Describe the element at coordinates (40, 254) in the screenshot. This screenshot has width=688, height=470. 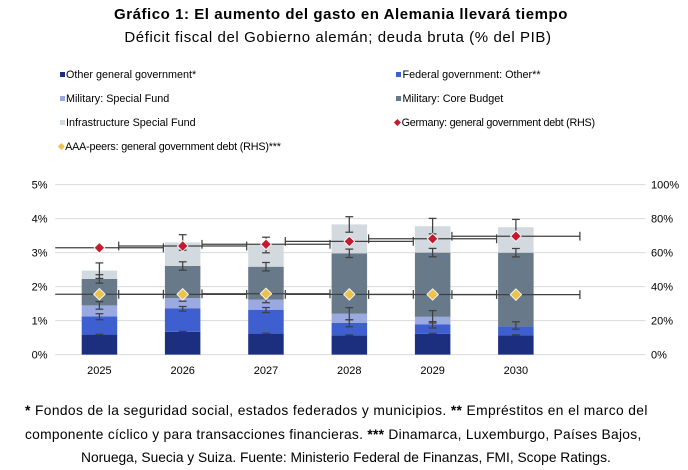
I see `svg-text: 3%` at that location.